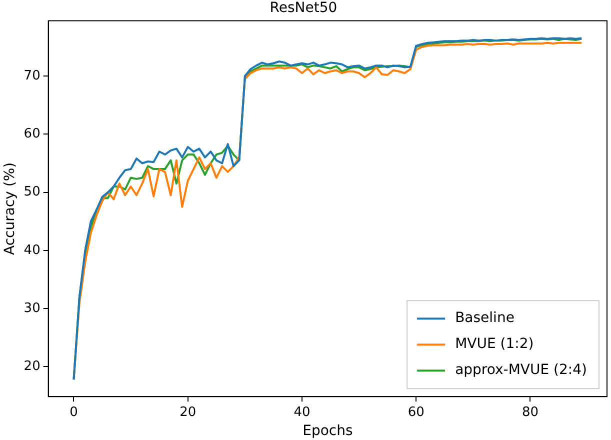  I want to click on chart-title: ResNet50, so click(304, 8).